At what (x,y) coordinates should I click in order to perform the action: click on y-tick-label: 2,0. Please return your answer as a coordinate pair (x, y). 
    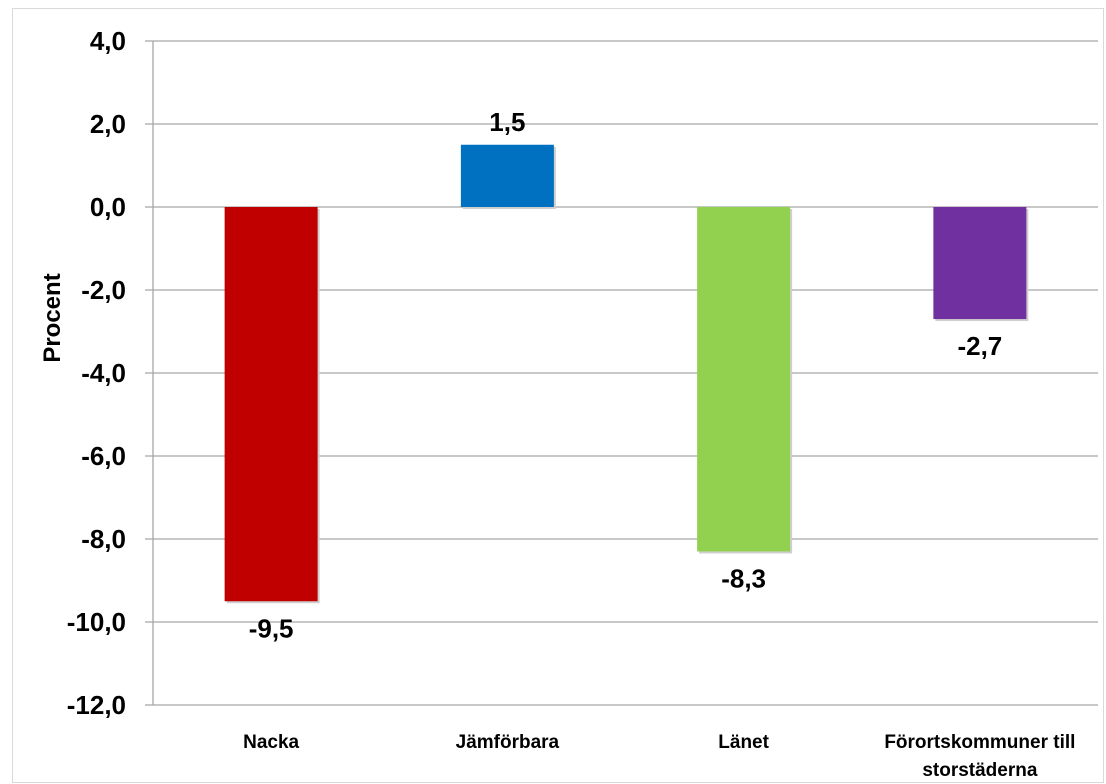
    Looking at the image, I should click on (108, 124).